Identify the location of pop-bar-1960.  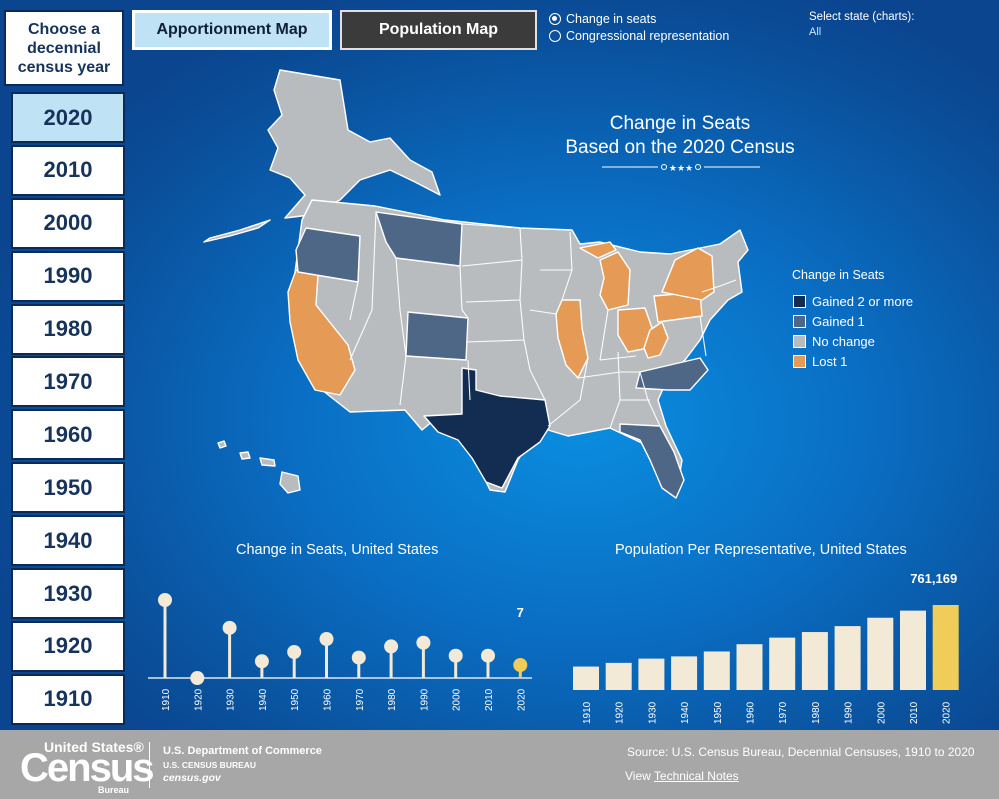
(749, 667).